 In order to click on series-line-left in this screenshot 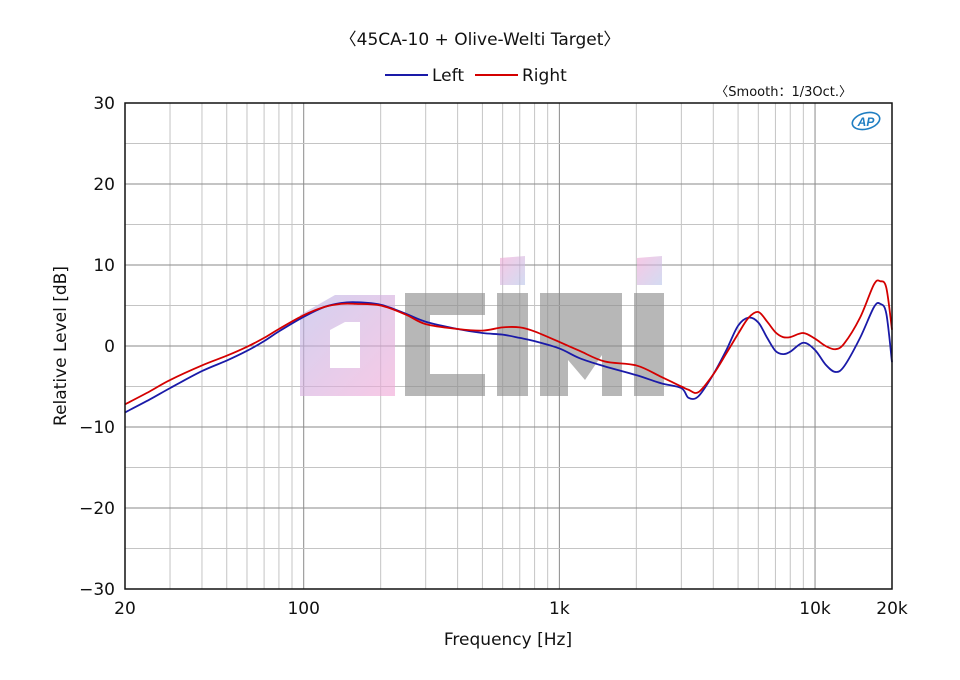, I will do `click(508, 357)`.